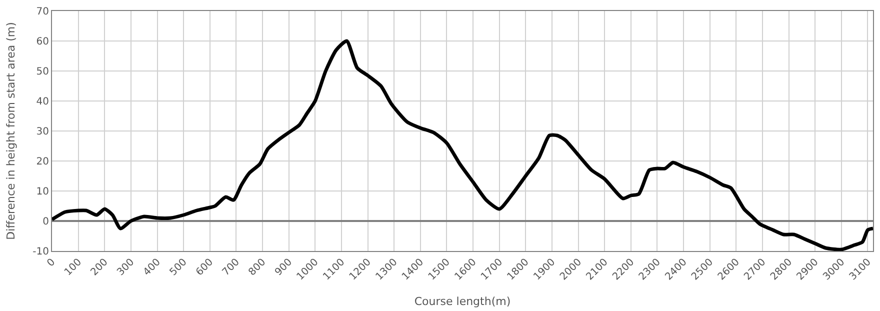  Describe the element at coordinates (462, 301) in the screenshot. I see `x-axis-title: Course length(m)` at that location.